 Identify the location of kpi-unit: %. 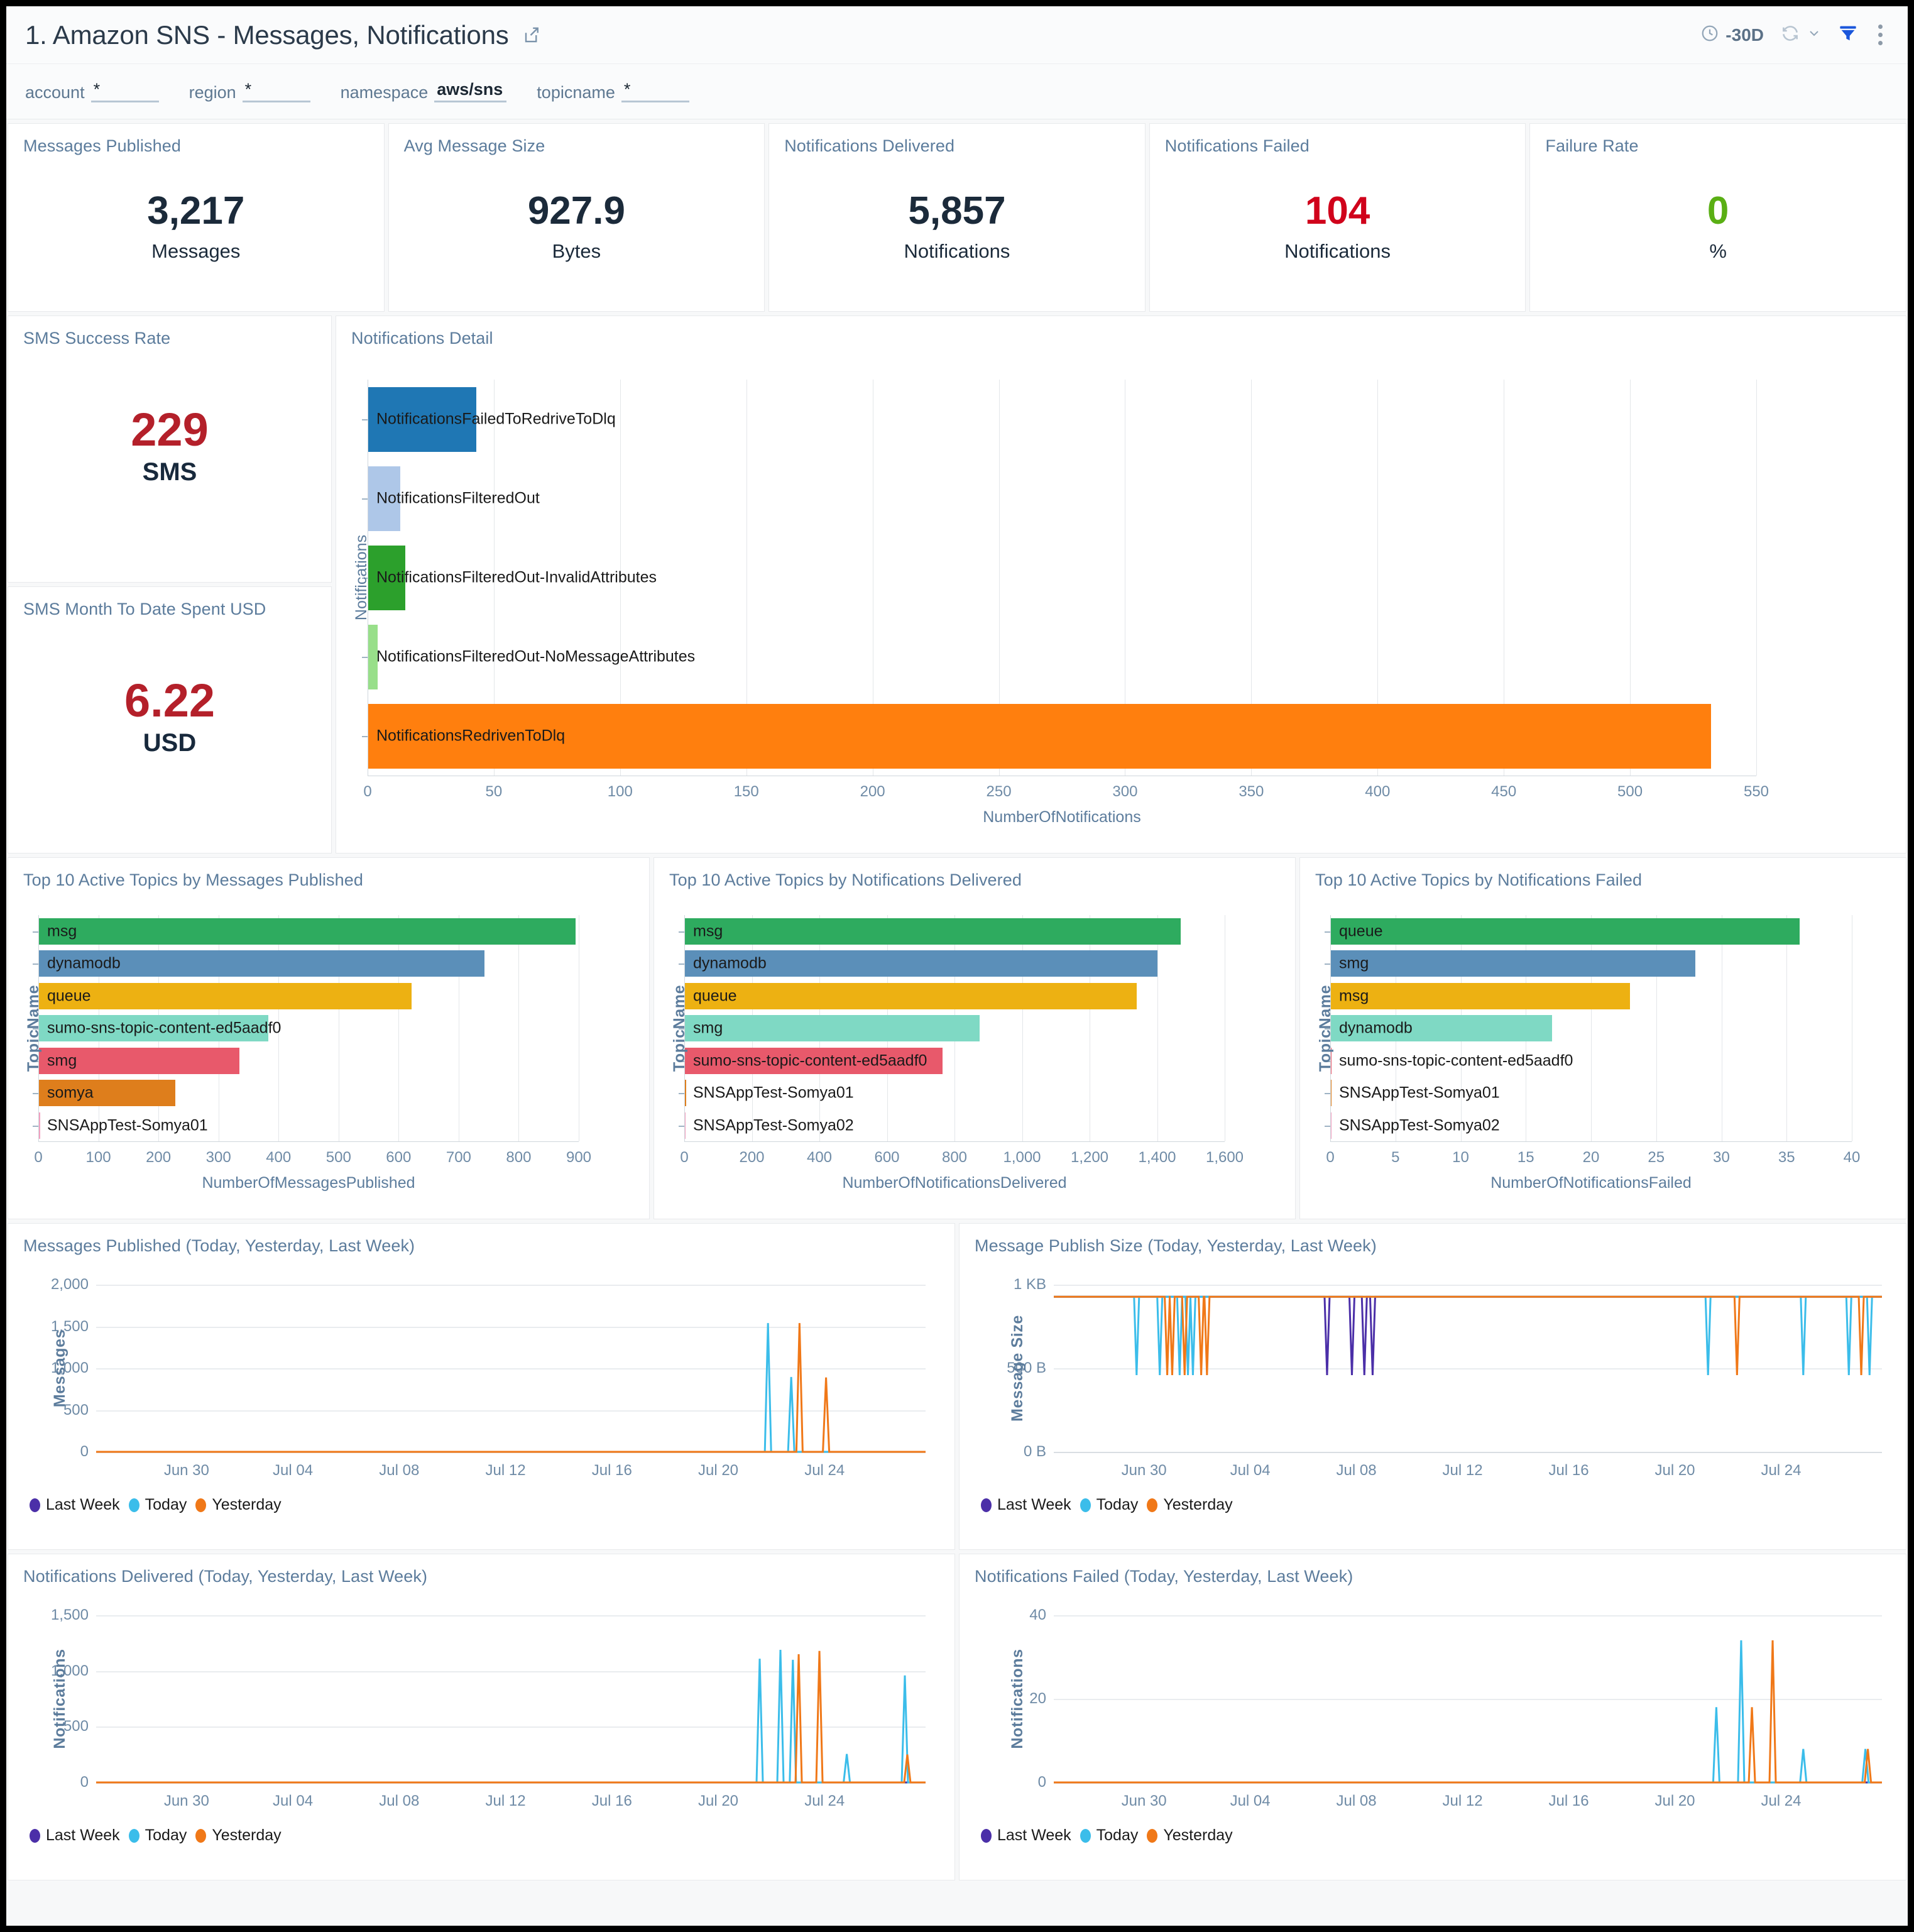
(1718, 251).